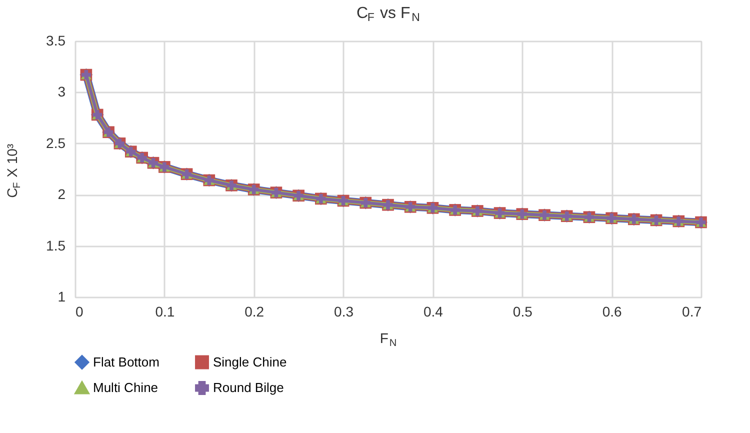  What do you see at coordinates (62, 92) in the screenshot?
I see `y-tick-label: 3` at bounding box center [62, 92].